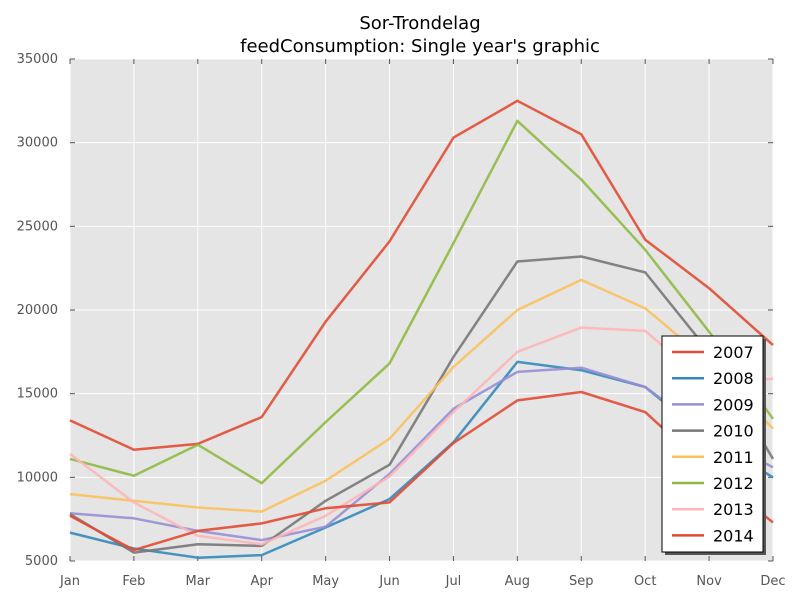 The height and width of the screenshot is (600, 800). I want to click on x-tick-label: Nov, so click(709, 581).